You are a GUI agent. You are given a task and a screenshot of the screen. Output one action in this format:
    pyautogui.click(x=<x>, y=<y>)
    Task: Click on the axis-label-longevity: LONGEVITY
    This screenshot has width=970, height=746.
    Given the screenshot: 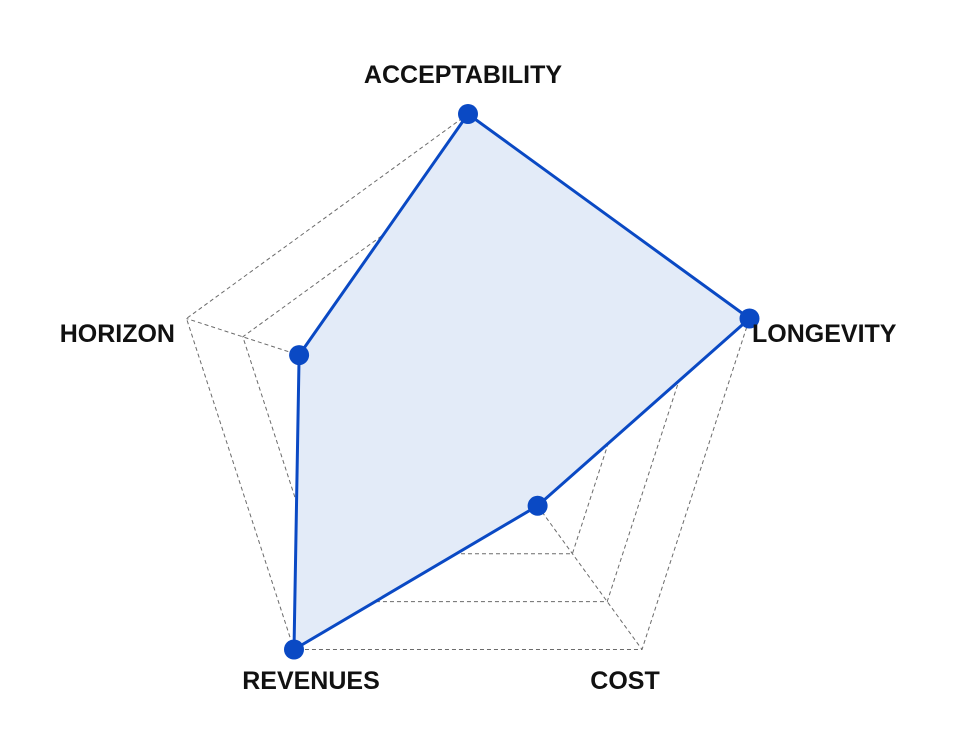 What is the action you would take?
    pyautogui.click(x=824, y=334)
    